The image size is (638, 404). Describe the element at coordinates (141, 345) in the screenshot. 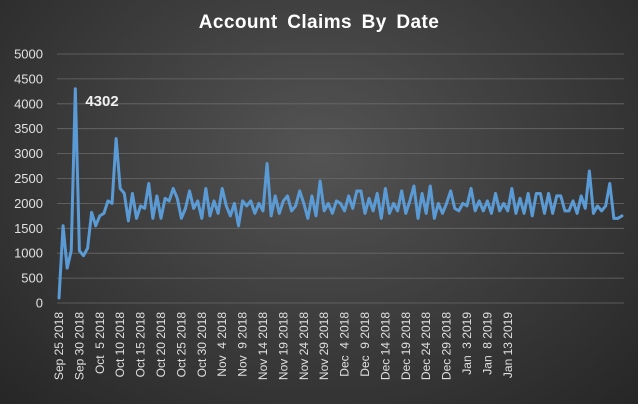

I see `x-tick-label: Oct 15 2018` at that location.